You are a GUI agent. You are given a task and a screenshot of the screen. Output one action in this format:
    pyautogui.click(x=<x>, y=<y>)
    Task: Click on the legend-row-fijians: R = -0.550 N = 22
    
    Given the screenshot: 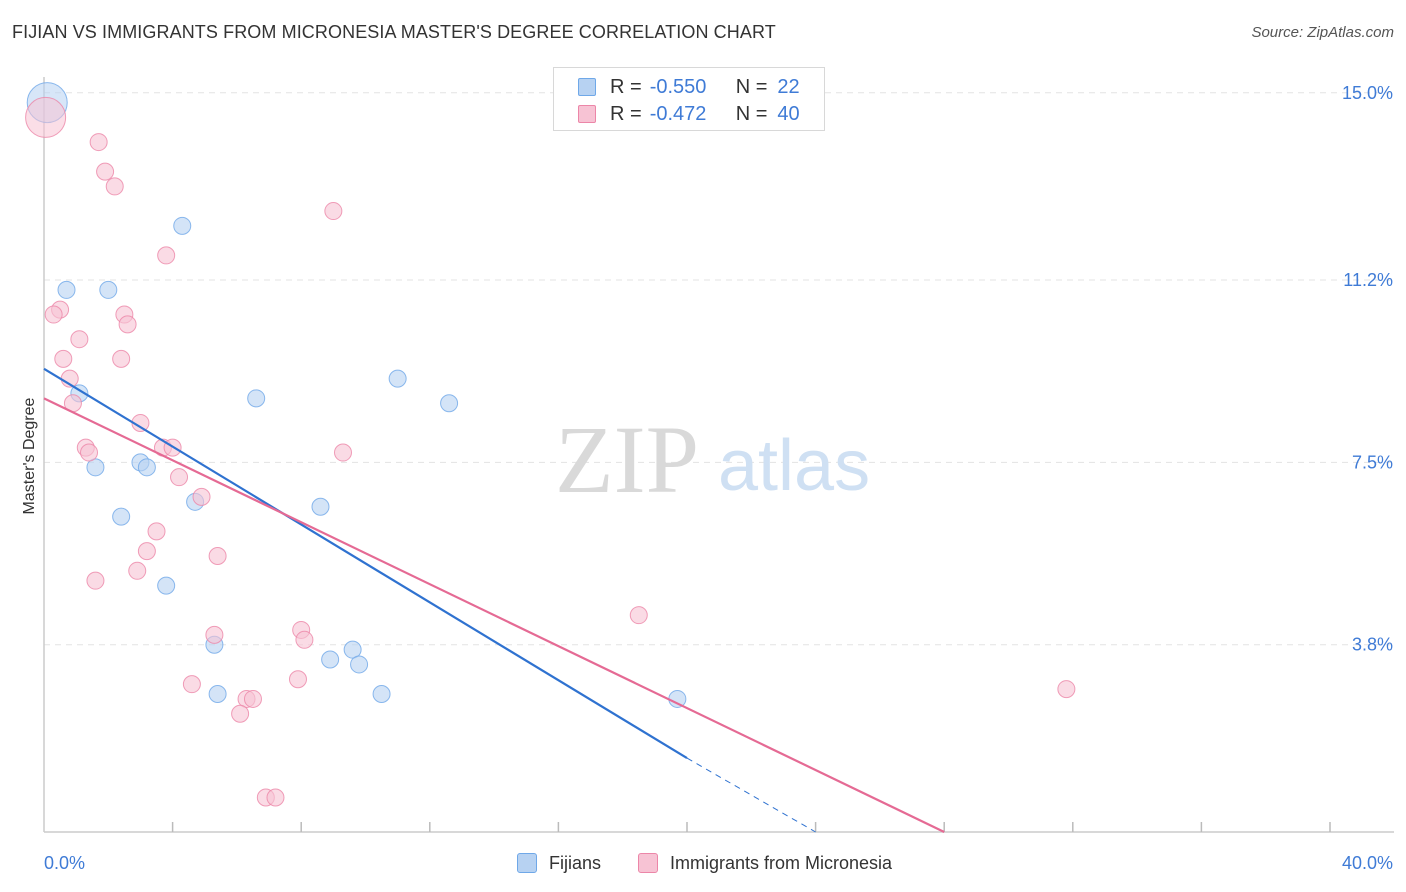 What is the action you would take?
    pyautogui.click(x=689, y=87)
    